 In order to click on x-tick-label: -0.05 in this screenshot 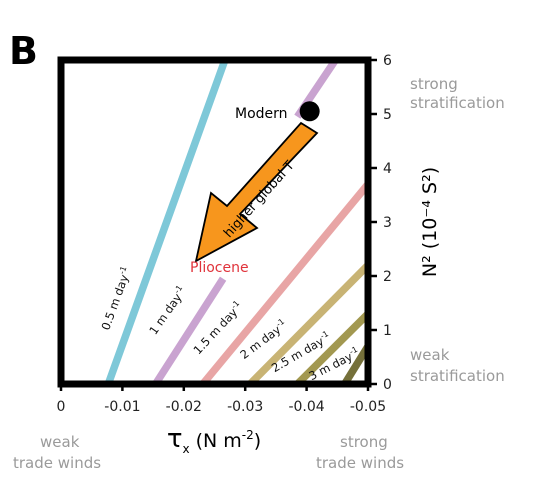, I will do `click(368, 407)`.